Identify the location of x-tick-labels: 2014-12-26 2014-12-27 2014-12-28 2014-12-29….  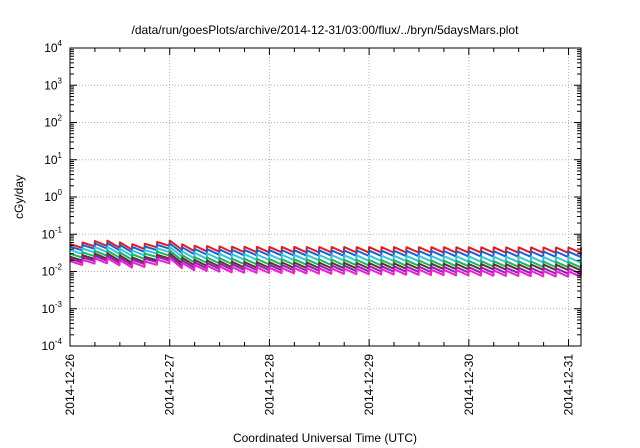
(319, 385).